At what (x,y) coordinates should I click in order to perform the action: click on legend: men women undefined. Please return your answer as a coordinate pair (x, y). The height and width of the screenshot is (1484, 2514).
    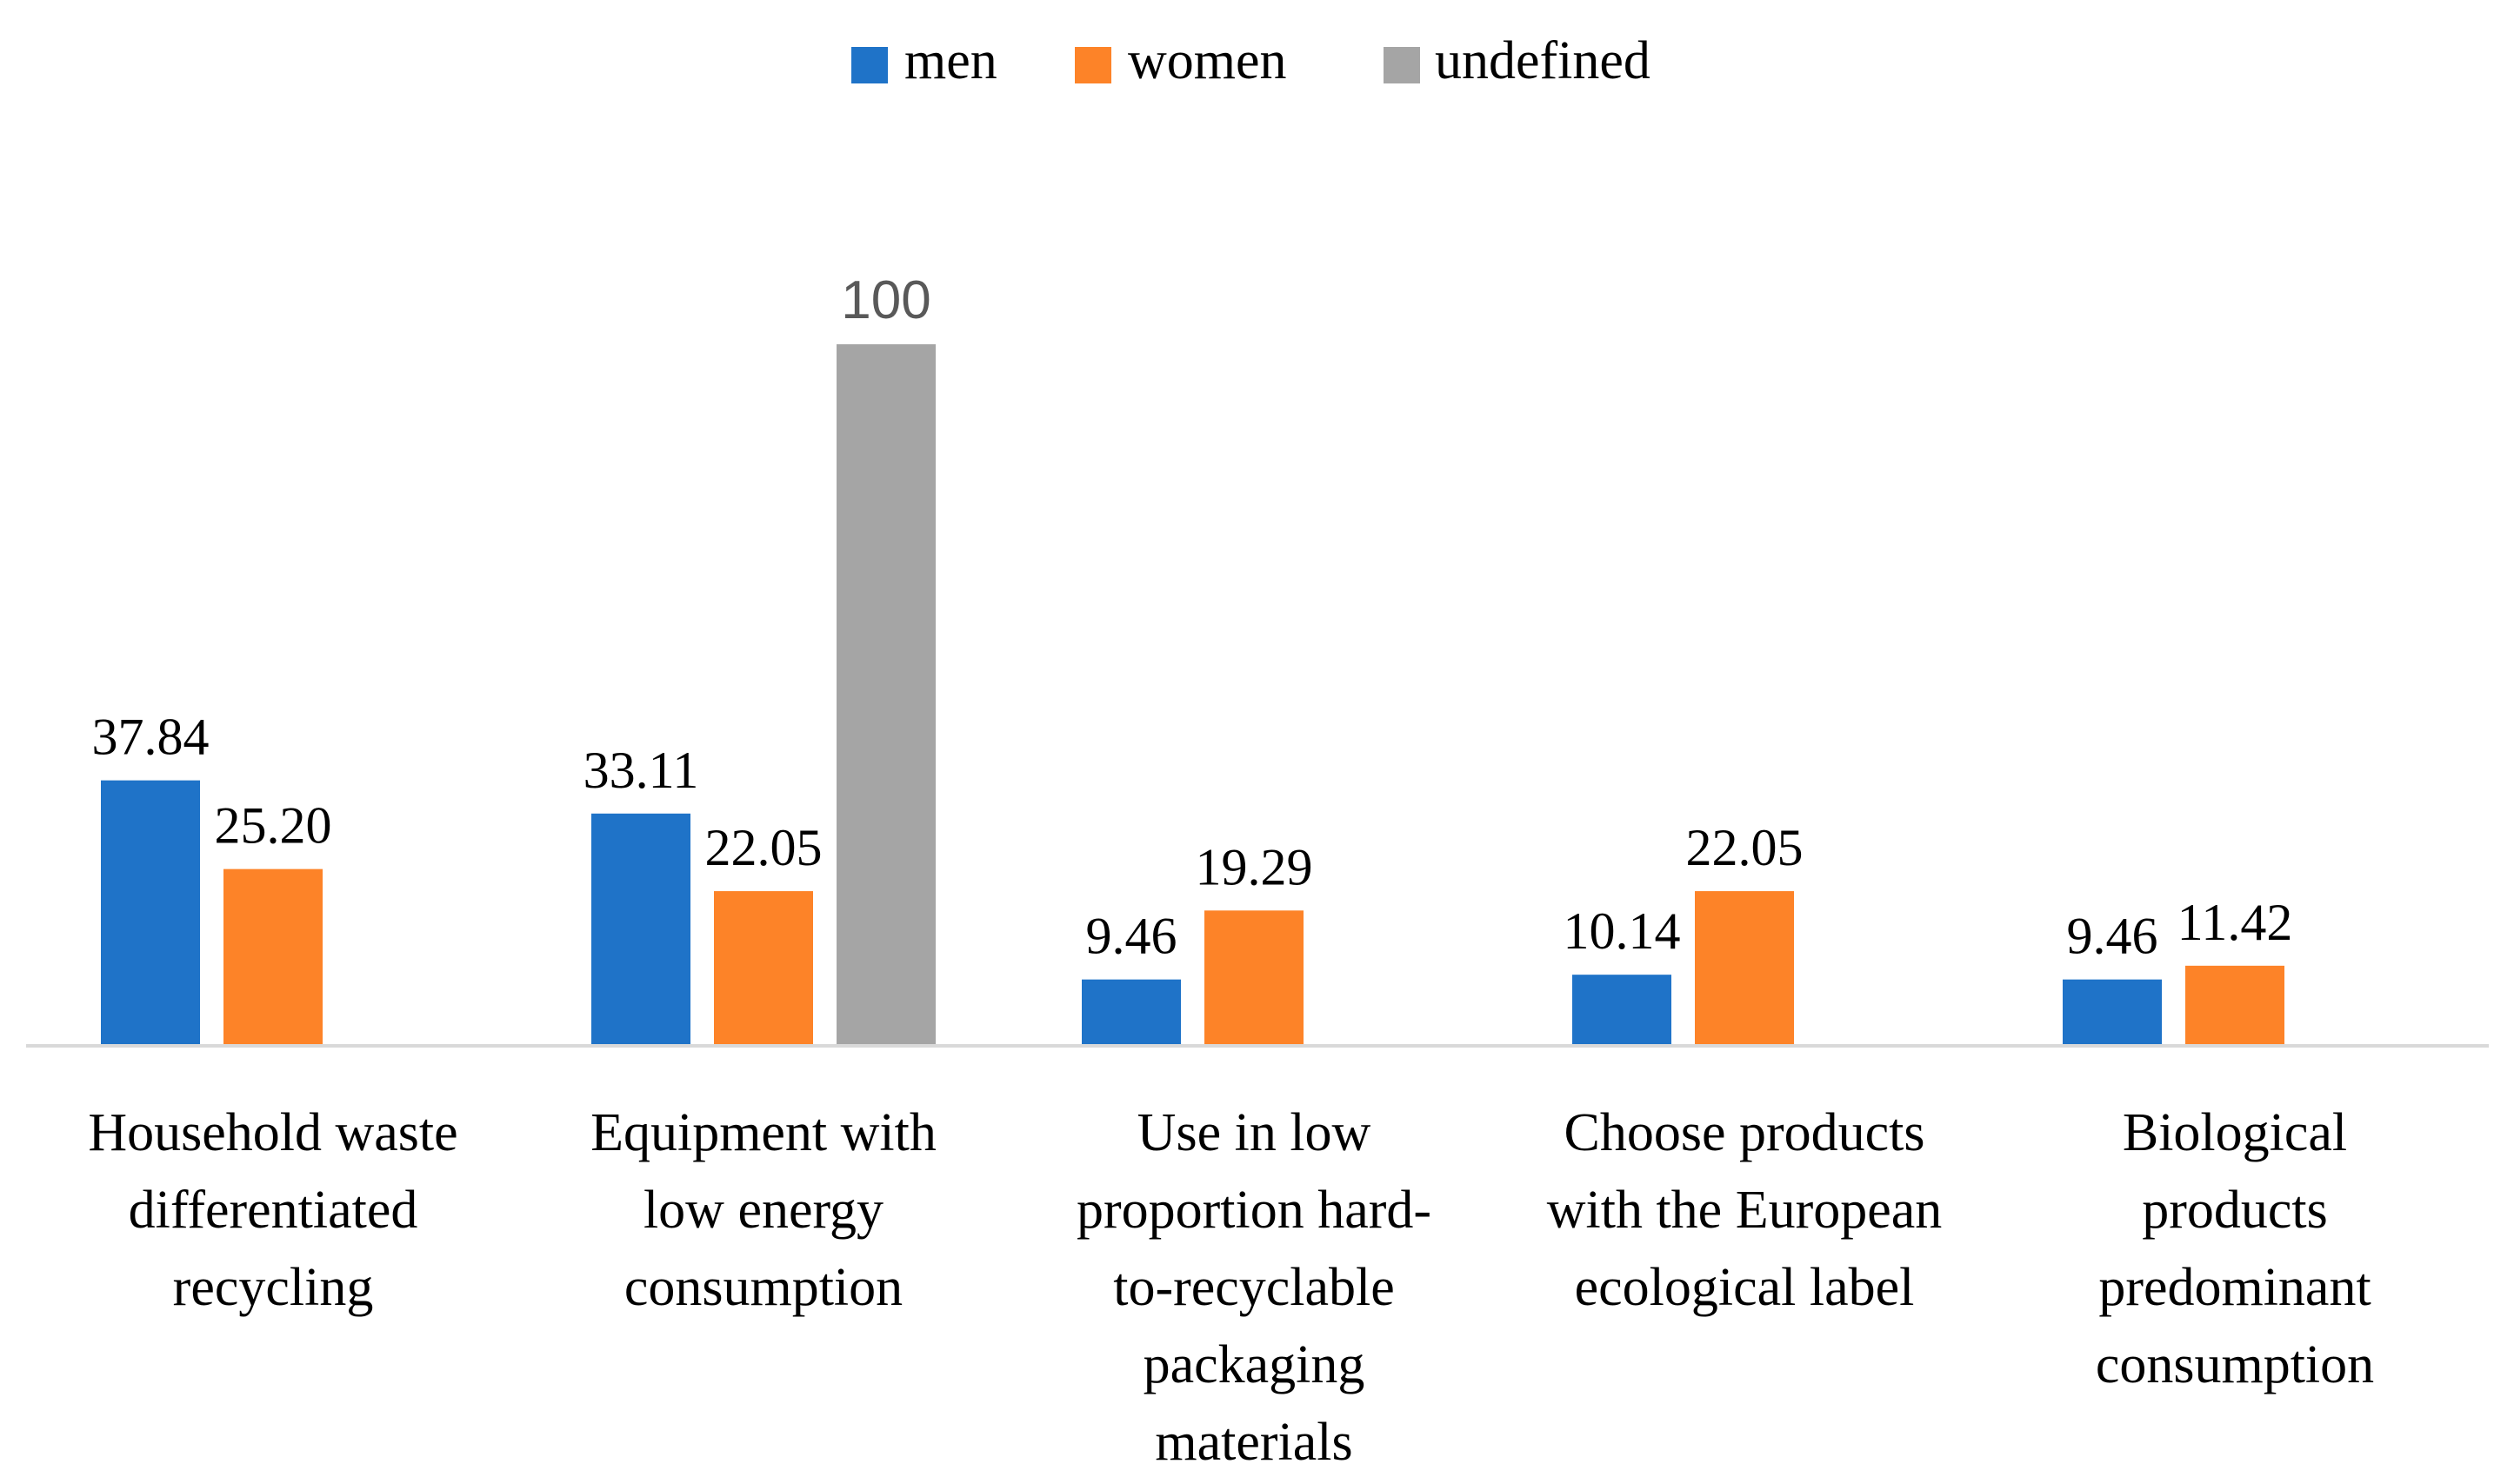
    Looking at the image, I should click on (1250, 61).